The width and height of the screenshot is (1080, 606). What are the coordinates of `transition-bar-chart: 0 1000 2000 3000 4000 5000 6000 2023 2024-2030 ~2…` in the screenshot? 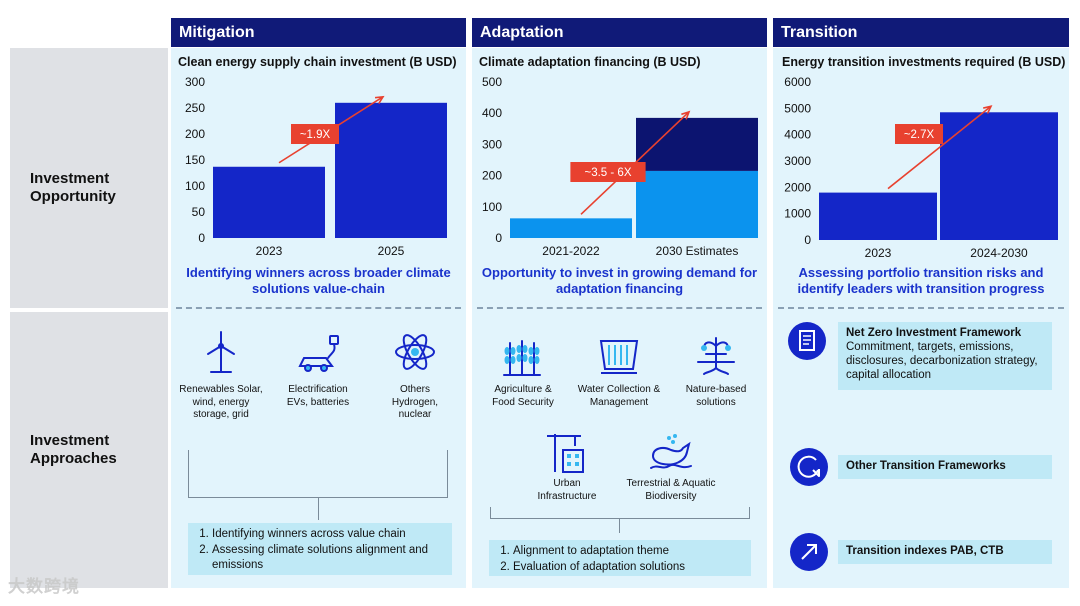 It's located at (921, 167).